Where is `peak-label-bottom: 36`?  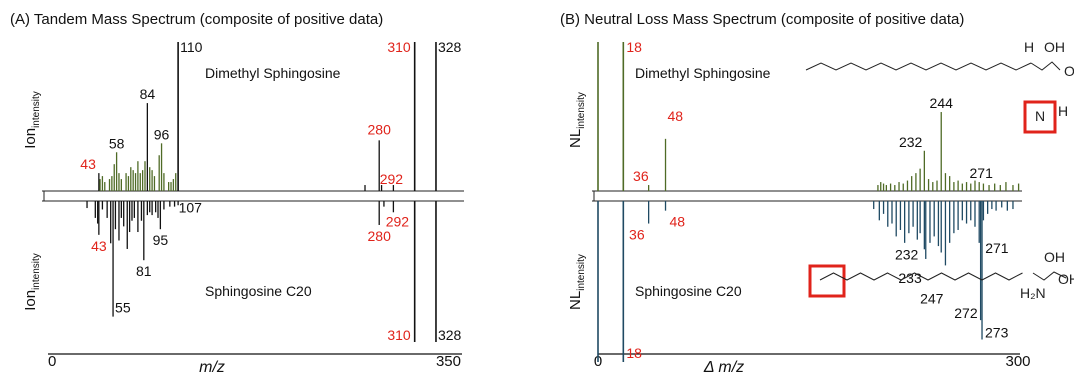 peak-label-bottom: 36 is located at coordinates (637, 235).